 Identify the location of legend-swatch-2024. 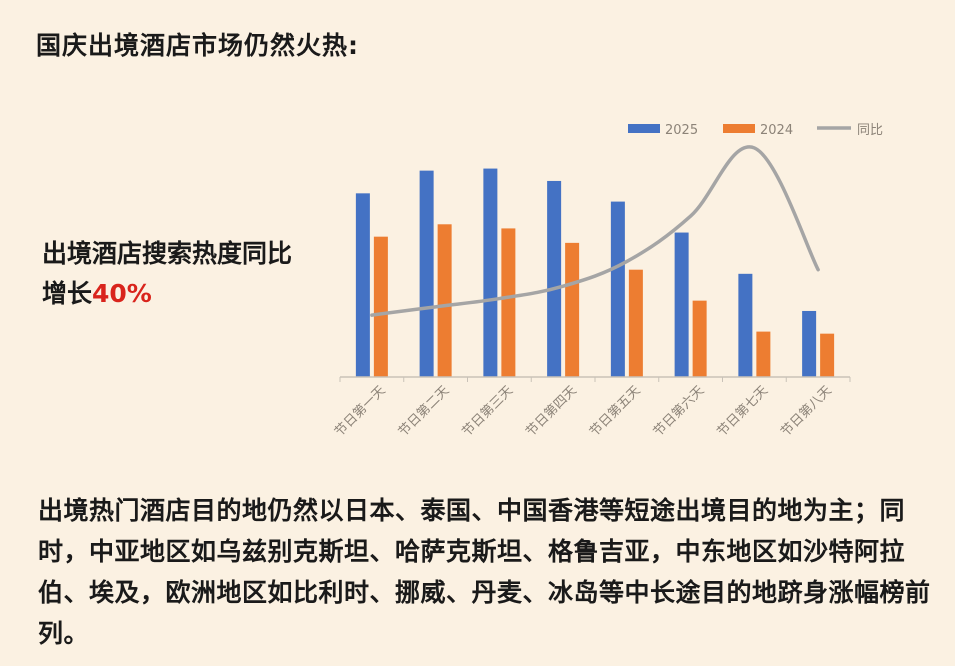
(739, 128).